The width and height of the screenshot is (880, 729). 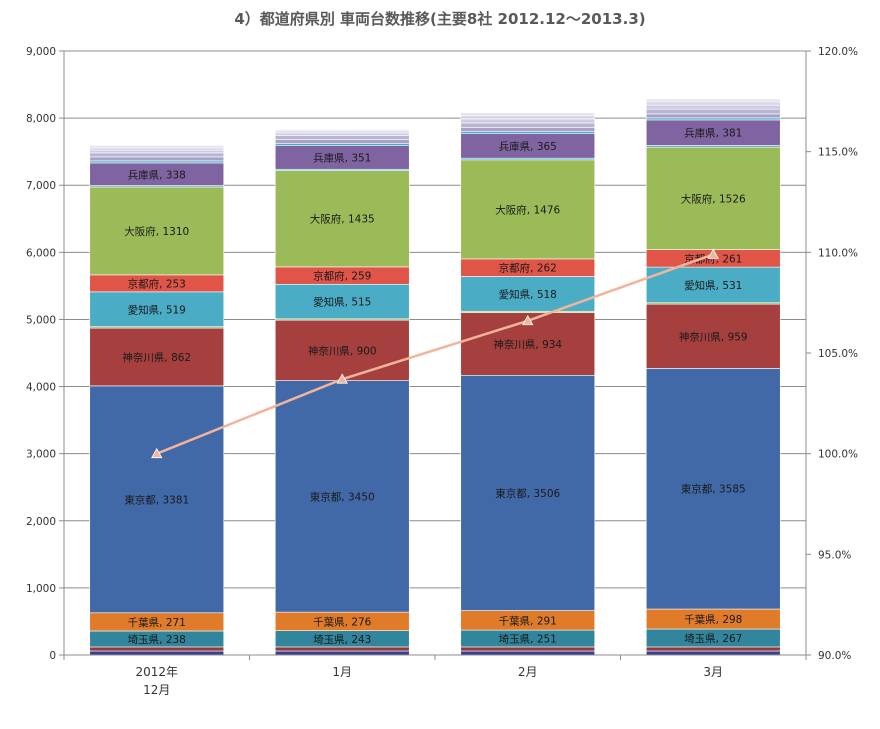 I want to click on y2-tick-label: 90.0%, so click(x=834, y=656).